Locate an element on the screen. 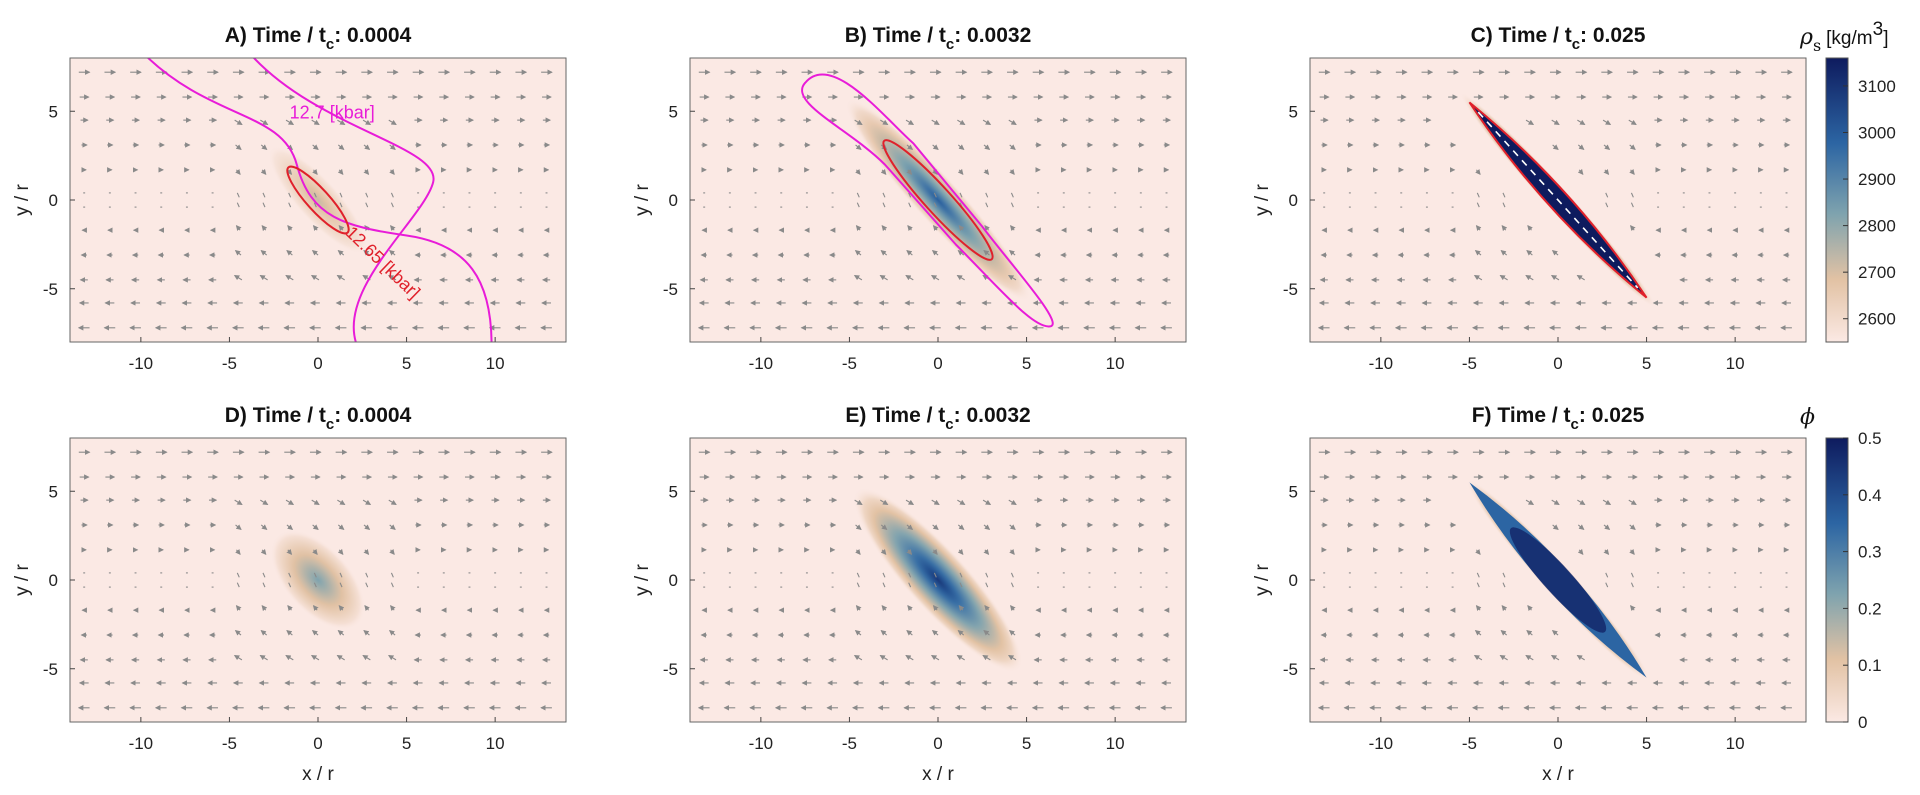 Image resolution: width=1920 pixels, height=795 pixels. x-tick-label: 10 is located at coordinates (495, 743).